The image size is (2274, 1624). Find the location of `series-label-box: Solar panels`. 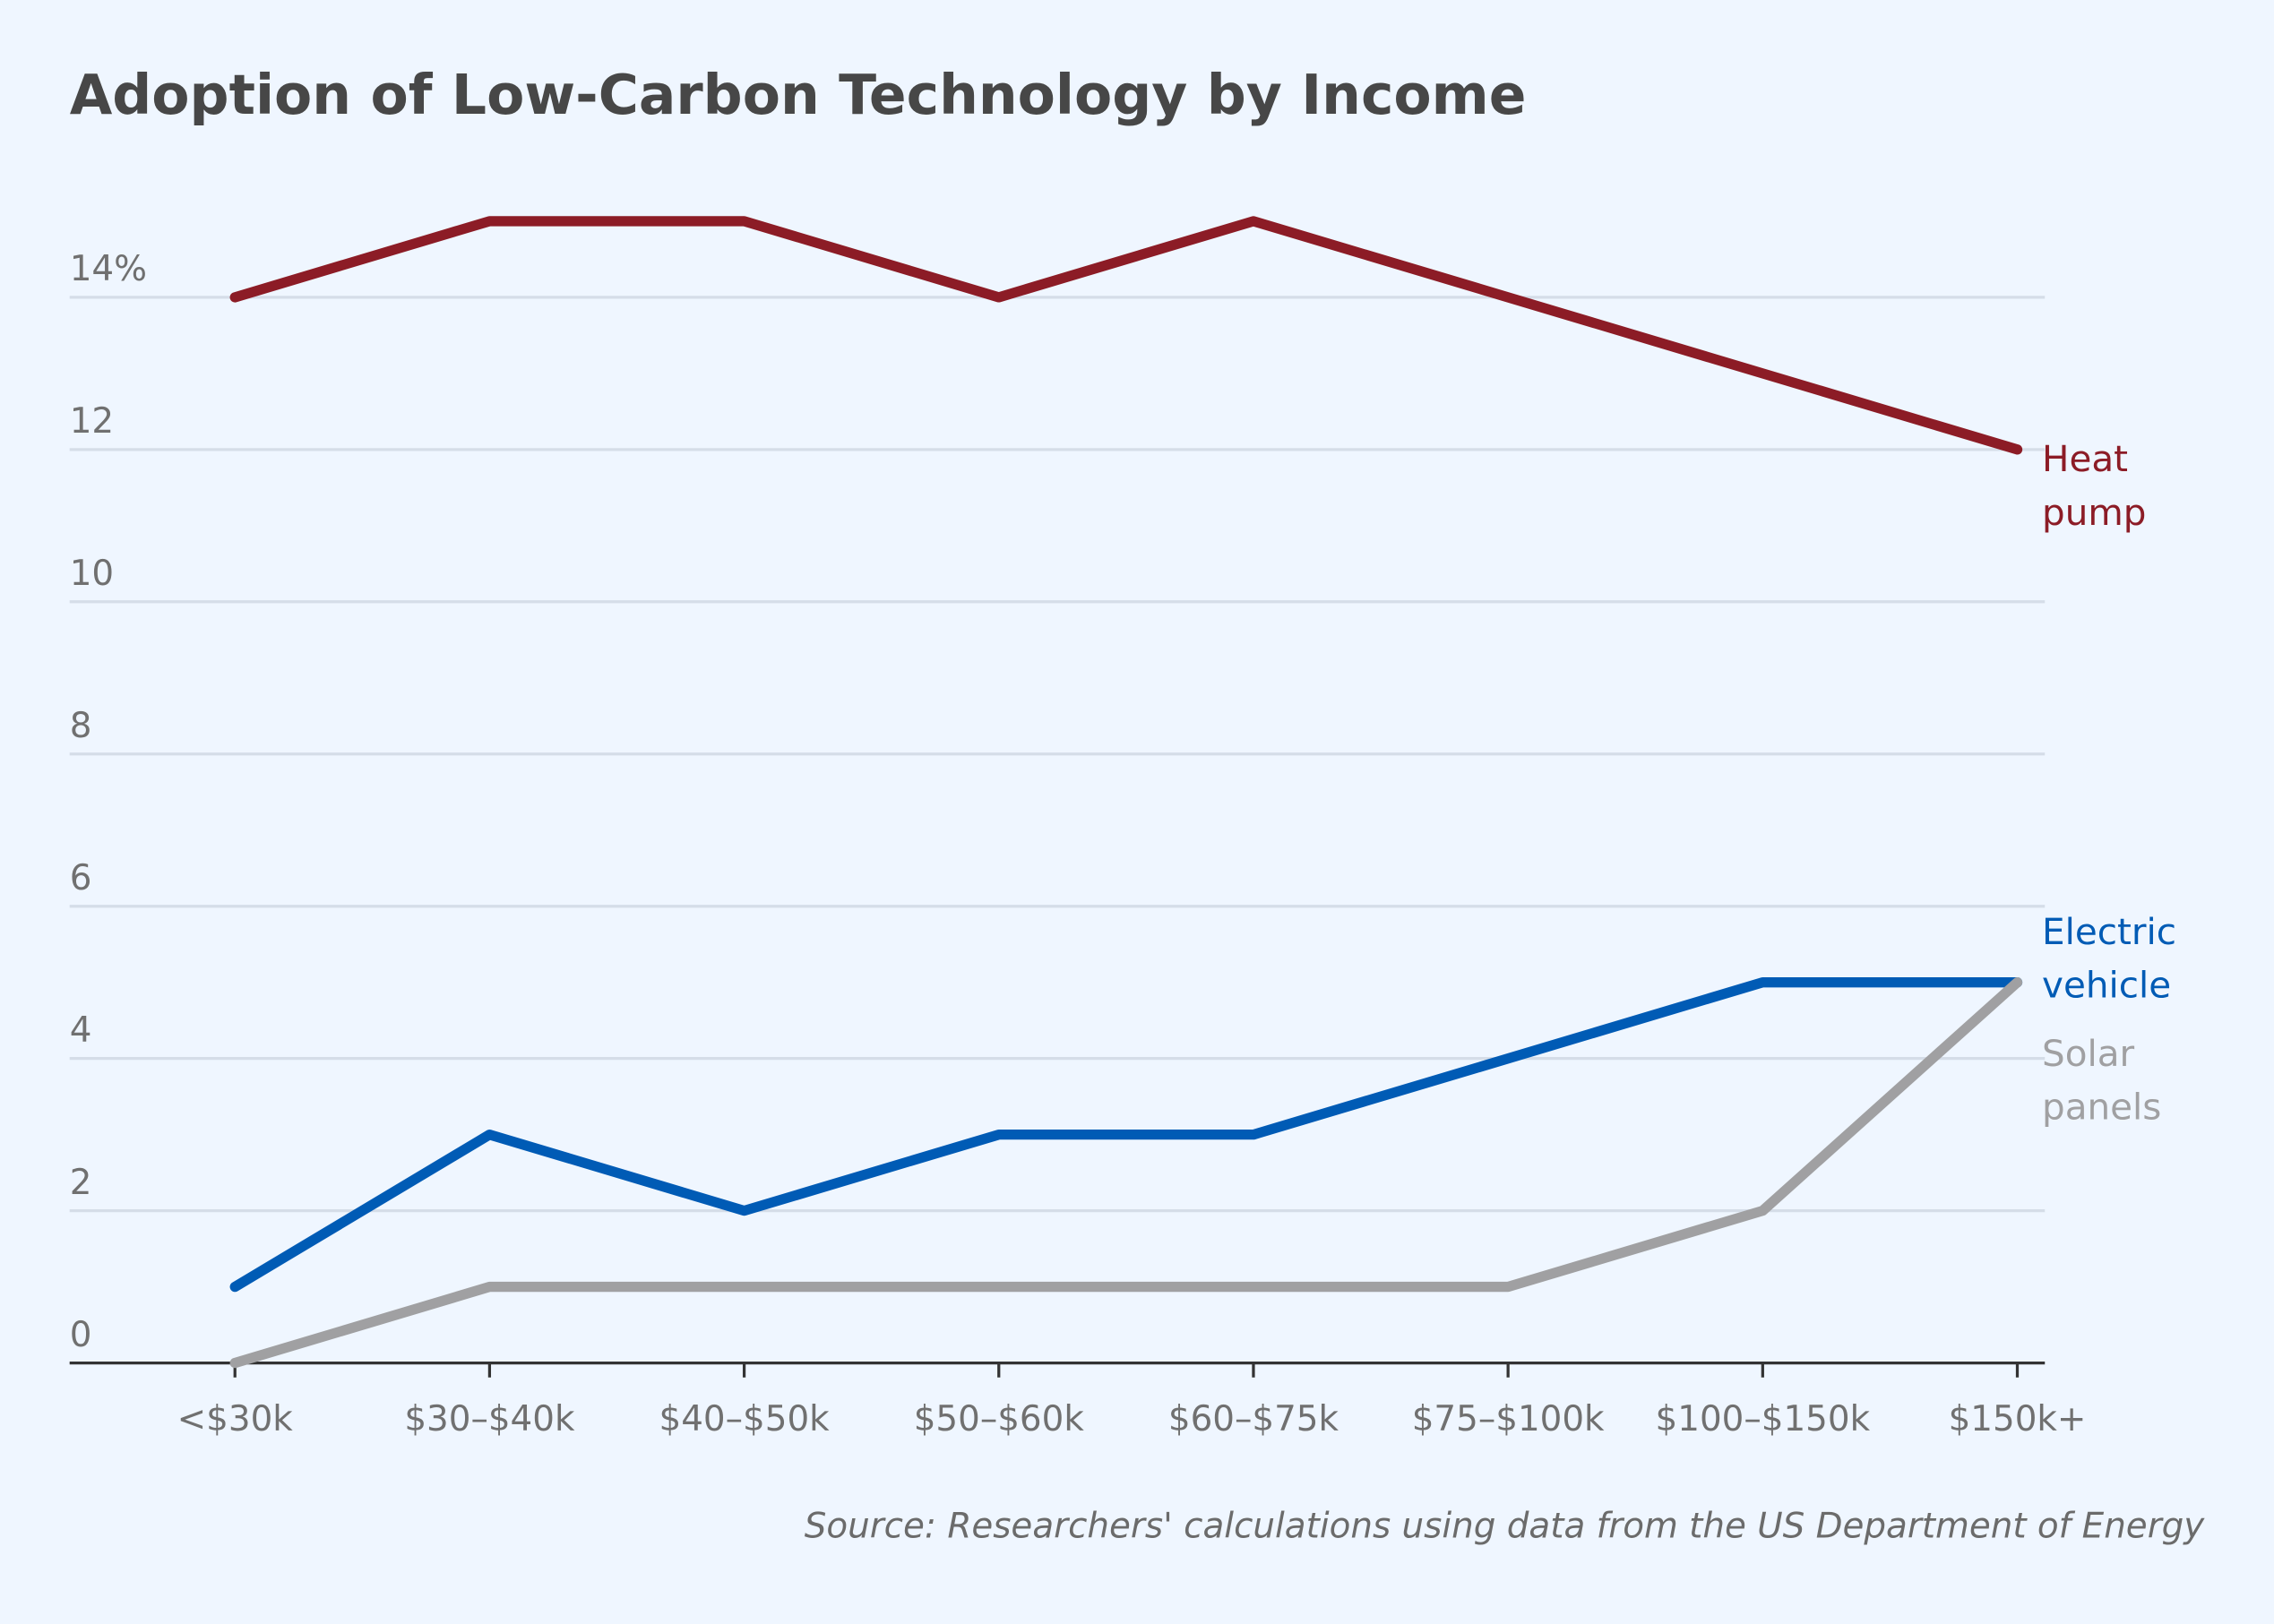

series-label-box: Solar panels is located at coordinates (2102, 1080).